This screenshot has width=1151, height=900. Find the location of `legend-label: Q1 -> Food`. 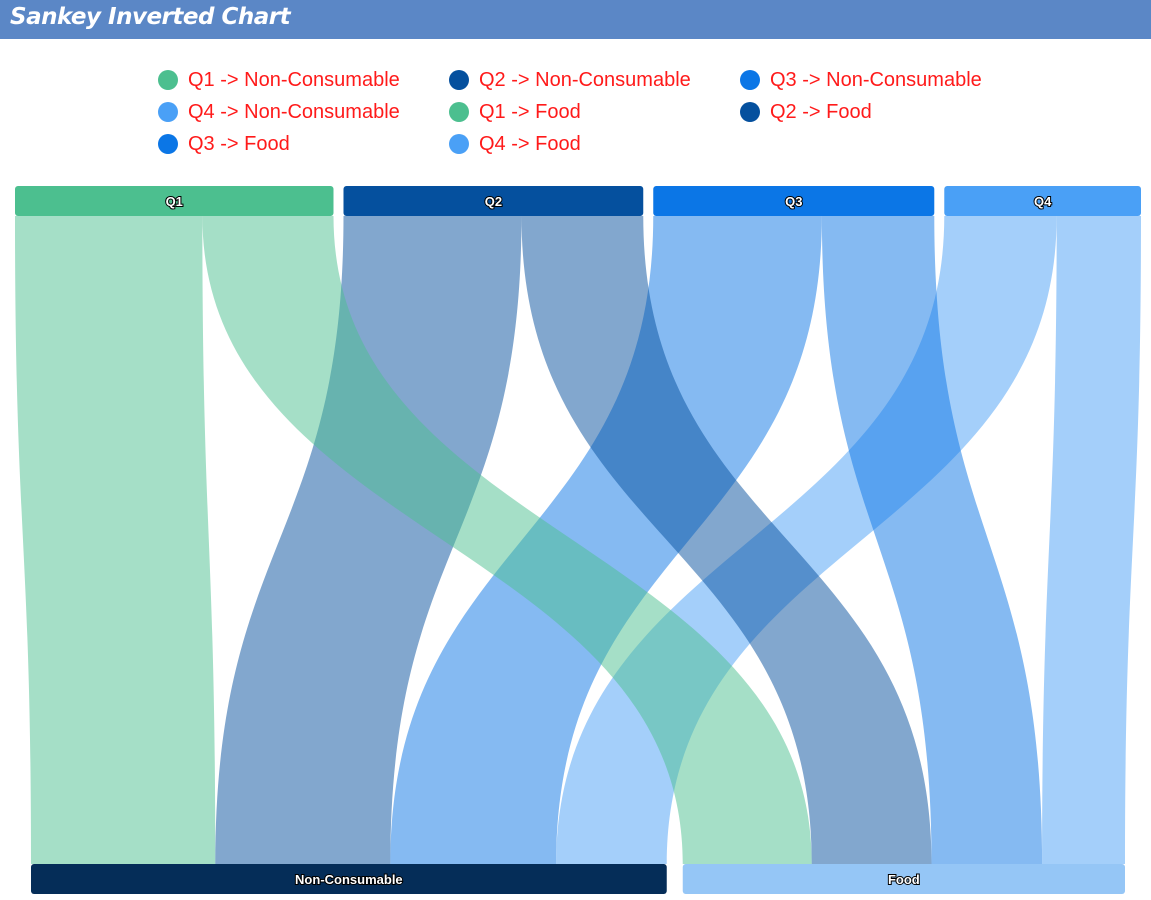

legend-label: Q1 -> Food is located at coordinates (530, 111).